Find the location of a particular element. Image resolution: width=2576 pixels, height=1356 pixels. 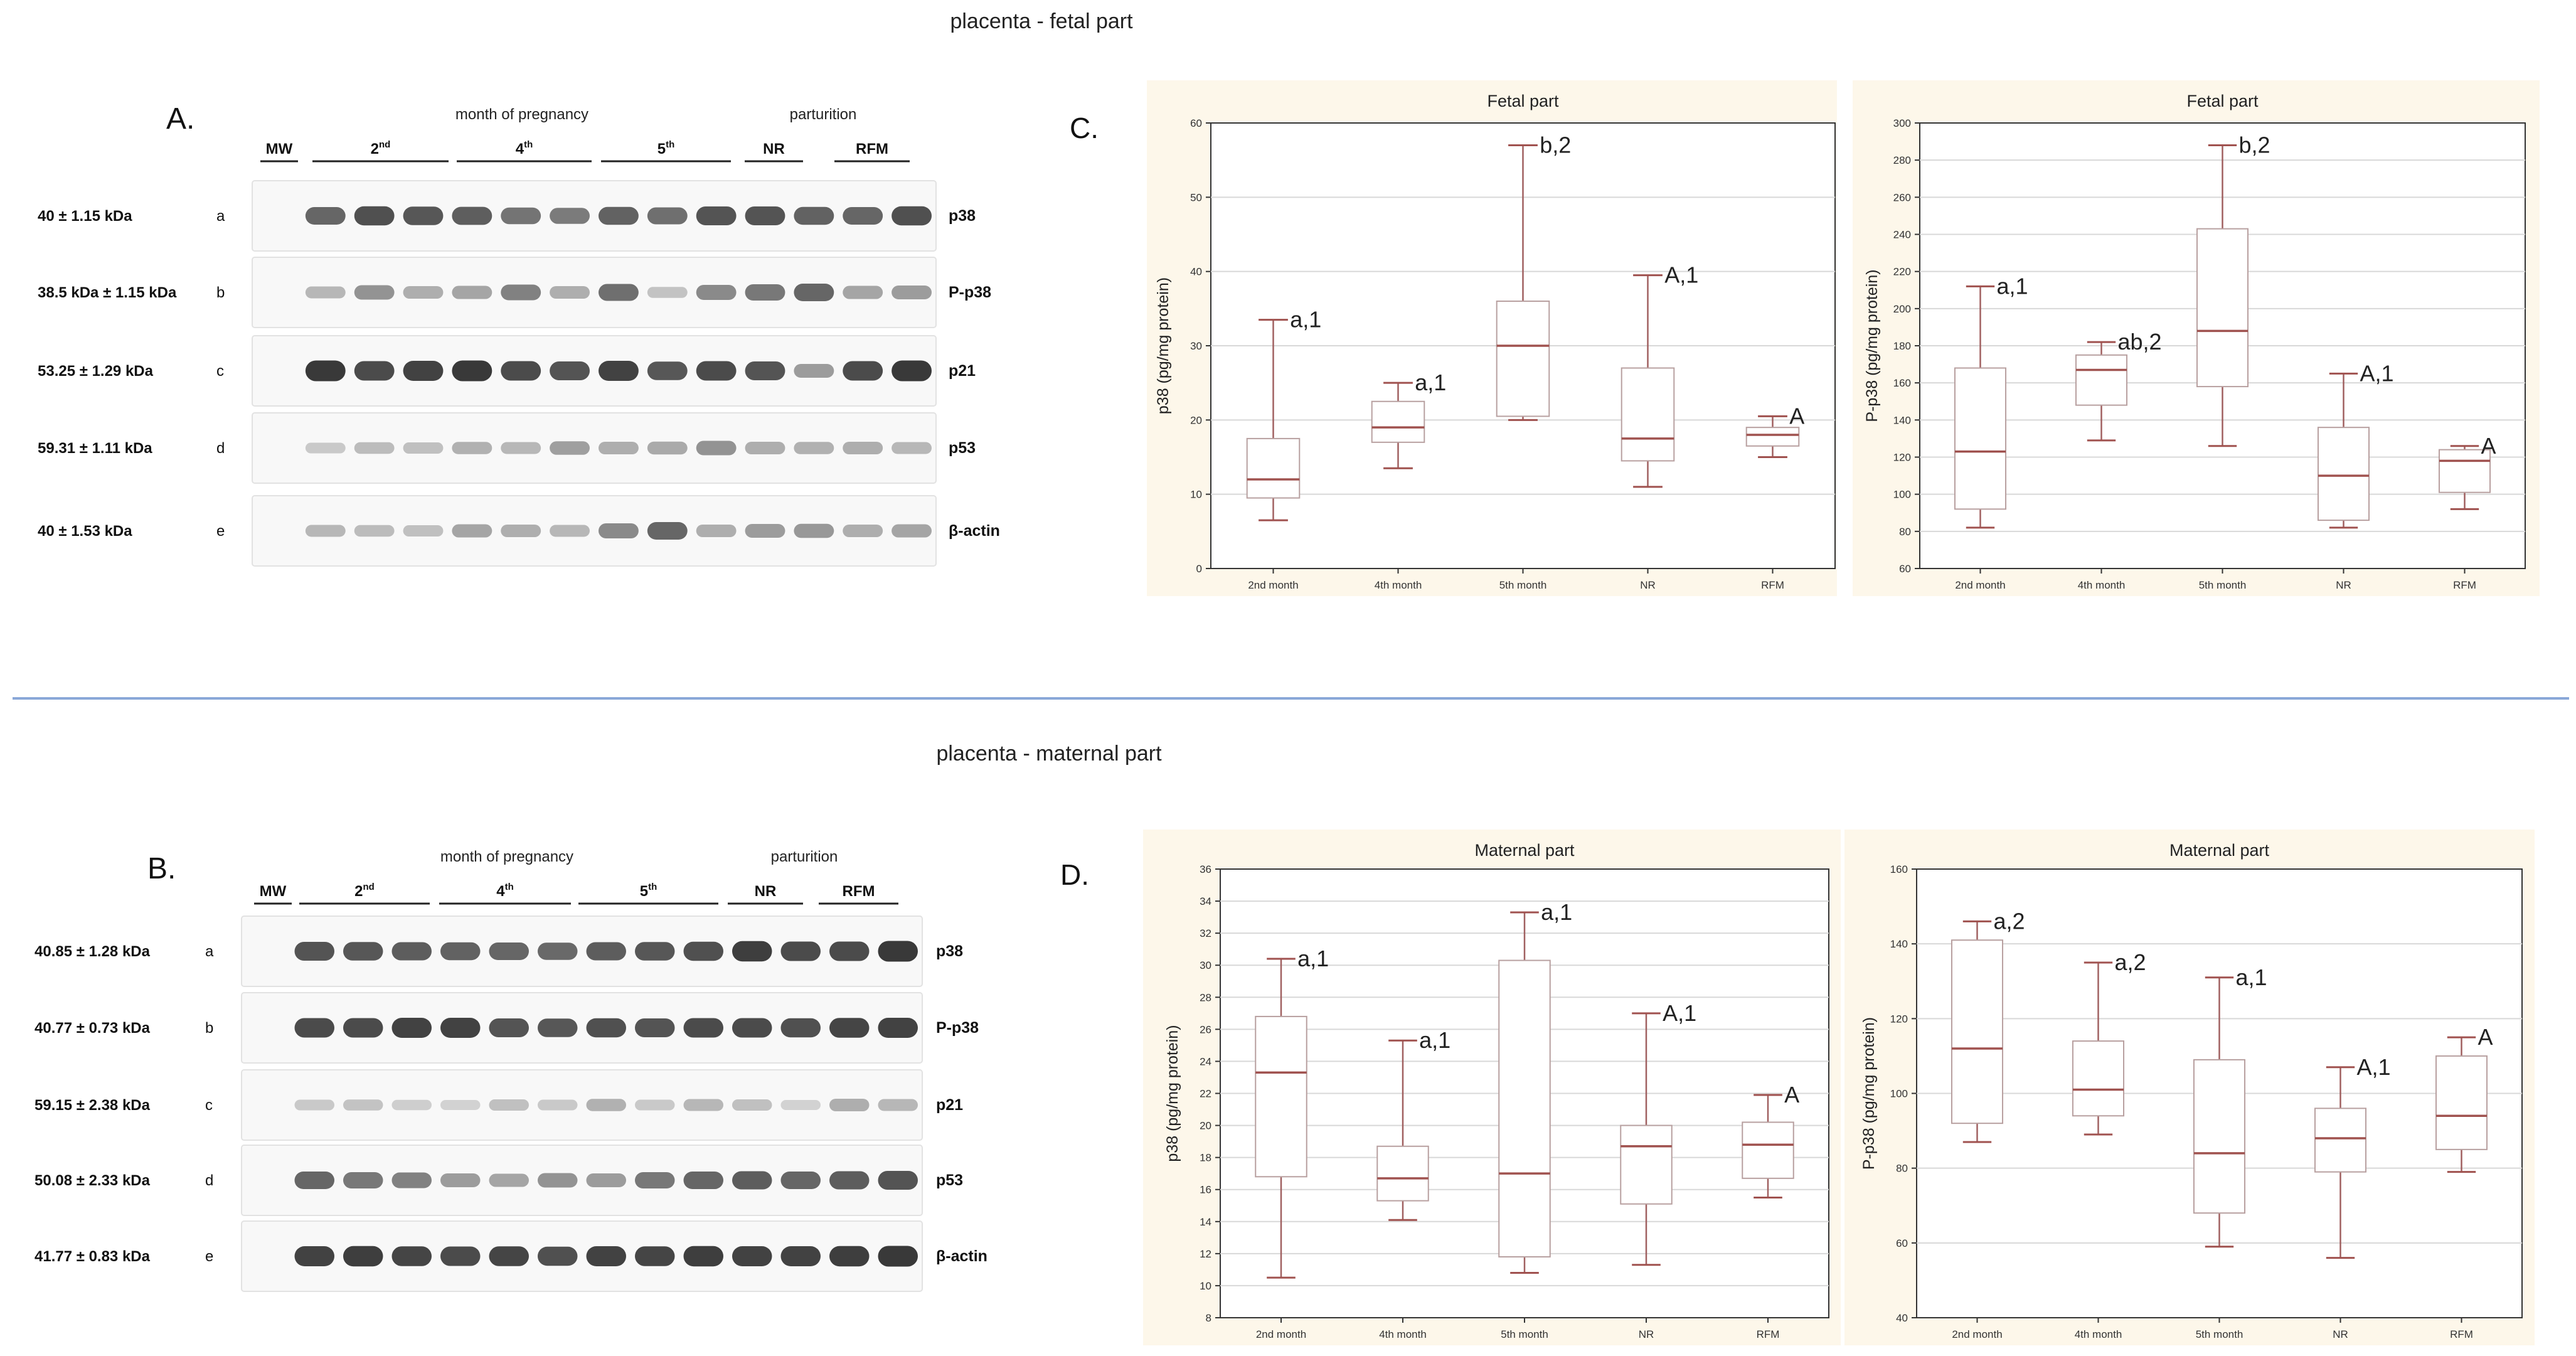

protein-label: p53 is located at coordinates (963, 448).